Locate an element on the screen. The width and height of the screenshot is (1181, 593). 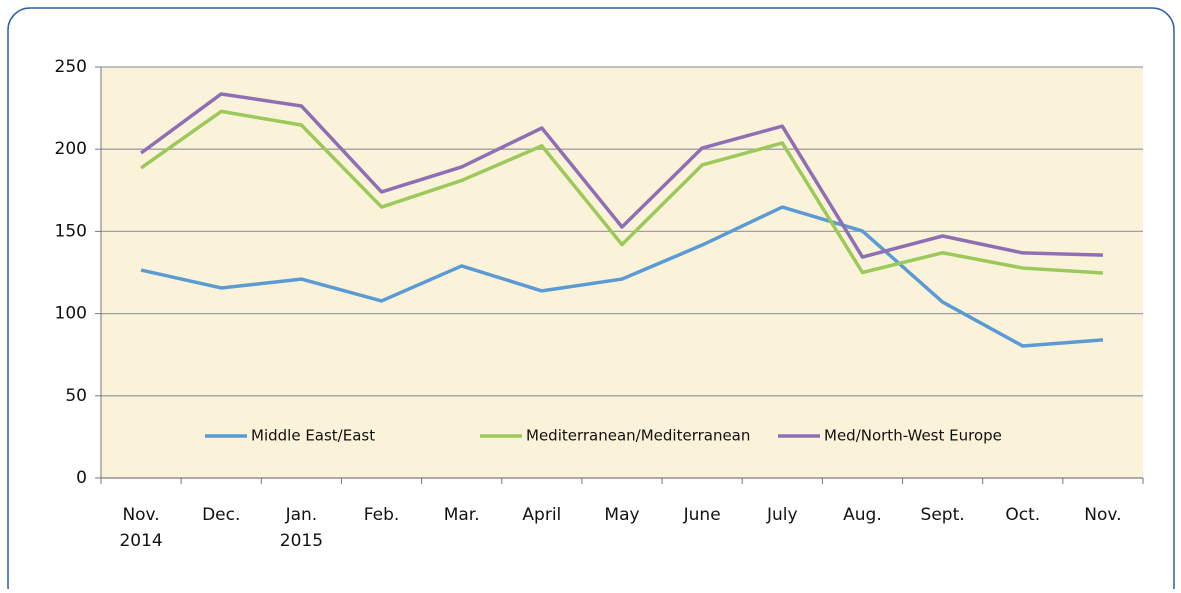
y-tick-label: 50 is located at coordinates (76, 396).